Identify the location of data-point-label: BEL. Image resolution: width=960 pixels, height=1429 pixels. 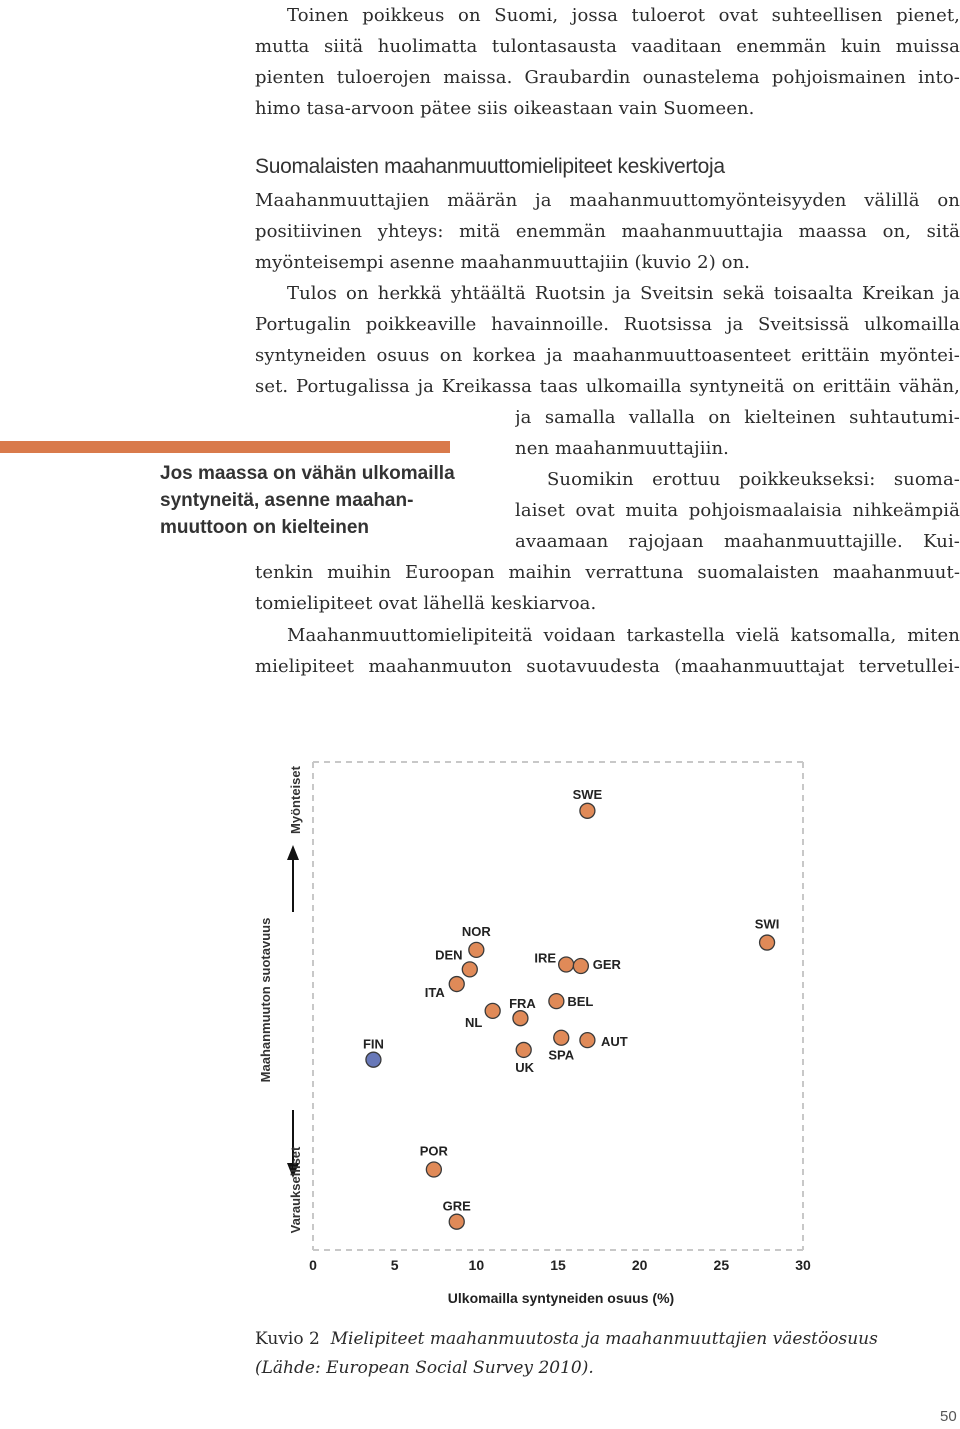
(580, 1001).